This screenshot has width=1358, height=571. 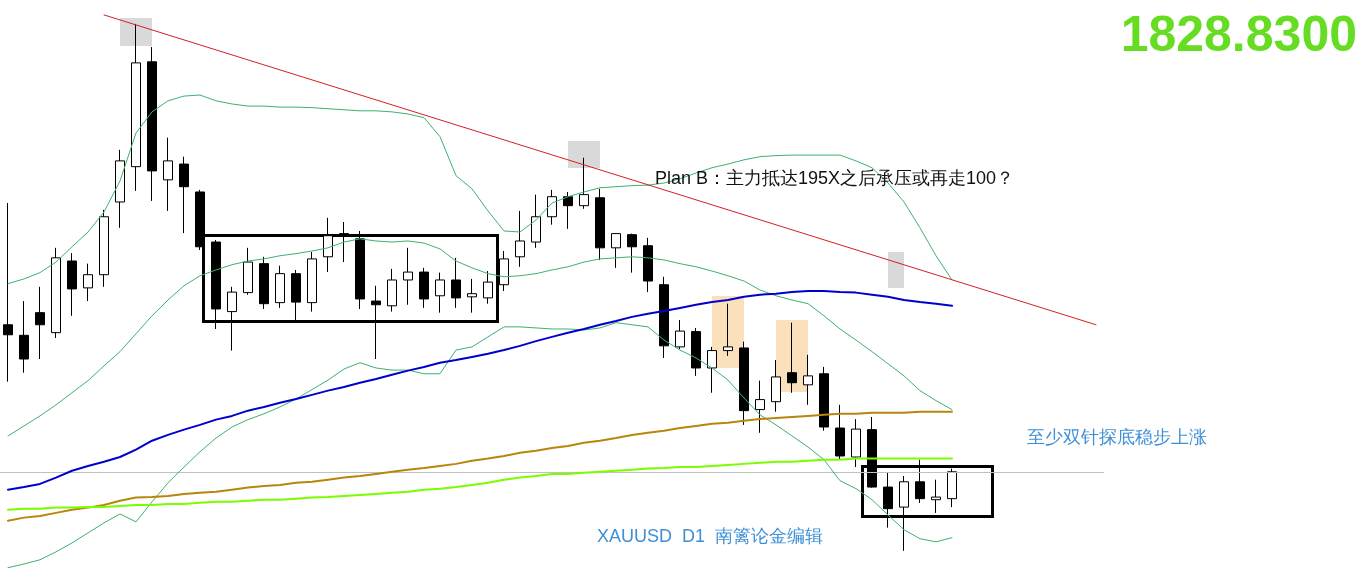 I want to click on annotation: Plan B：主力抵达195X之后承压或再走100？, so click(x=835, y=178).